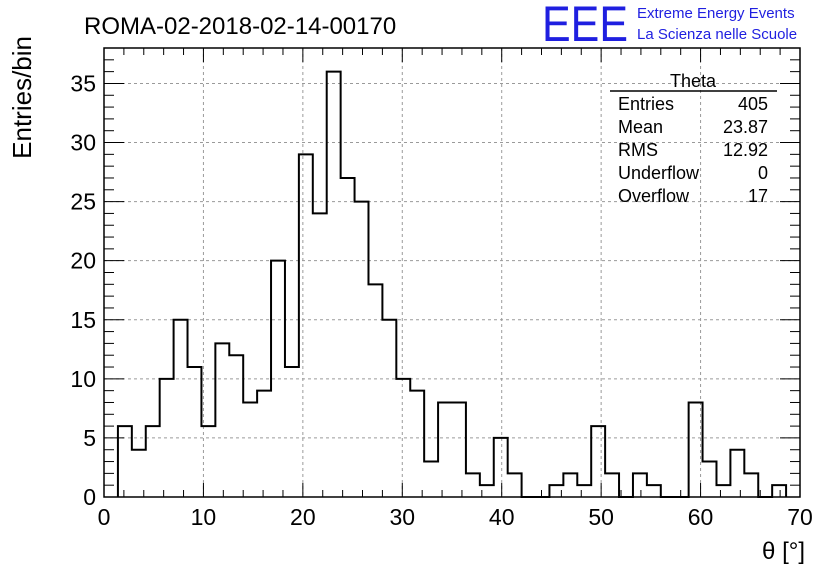  Describe the element at coordinates (800, 517) in the screenshot. I see `x-tick-label: 70` at that location.